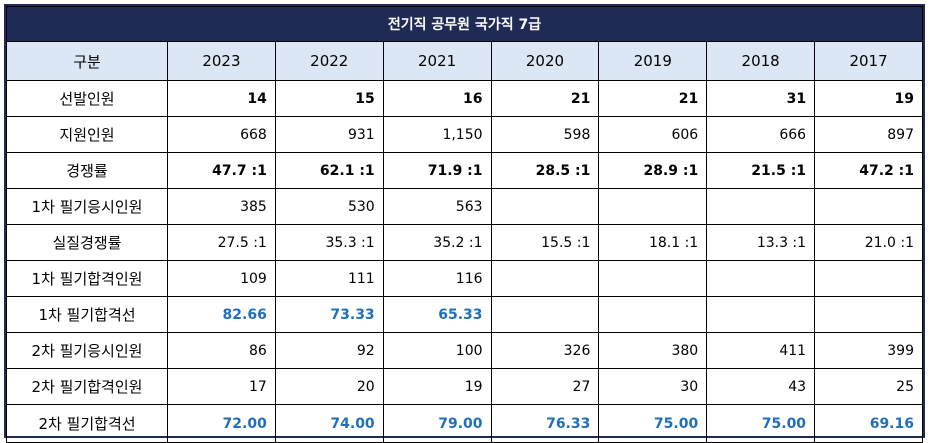 Image resolution: width=930 pixels, height=443 pixels. What do you see at coordinates (221, 61) in the screenshot?
I see `year-header-cell: 2023` at bounding box center [221, 61].